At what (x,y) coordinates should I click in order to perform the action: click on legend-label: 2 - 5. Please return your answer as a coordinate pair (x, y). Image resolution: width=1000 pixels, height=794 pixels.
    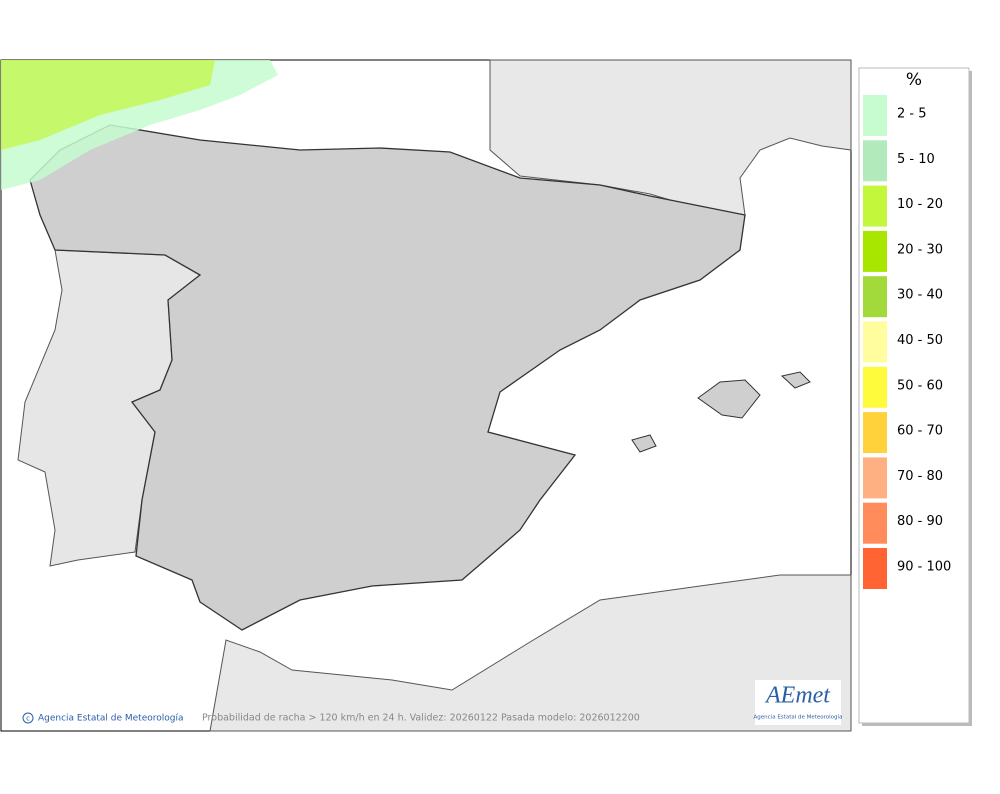
    Looking at the image, I should click on (912, 114).